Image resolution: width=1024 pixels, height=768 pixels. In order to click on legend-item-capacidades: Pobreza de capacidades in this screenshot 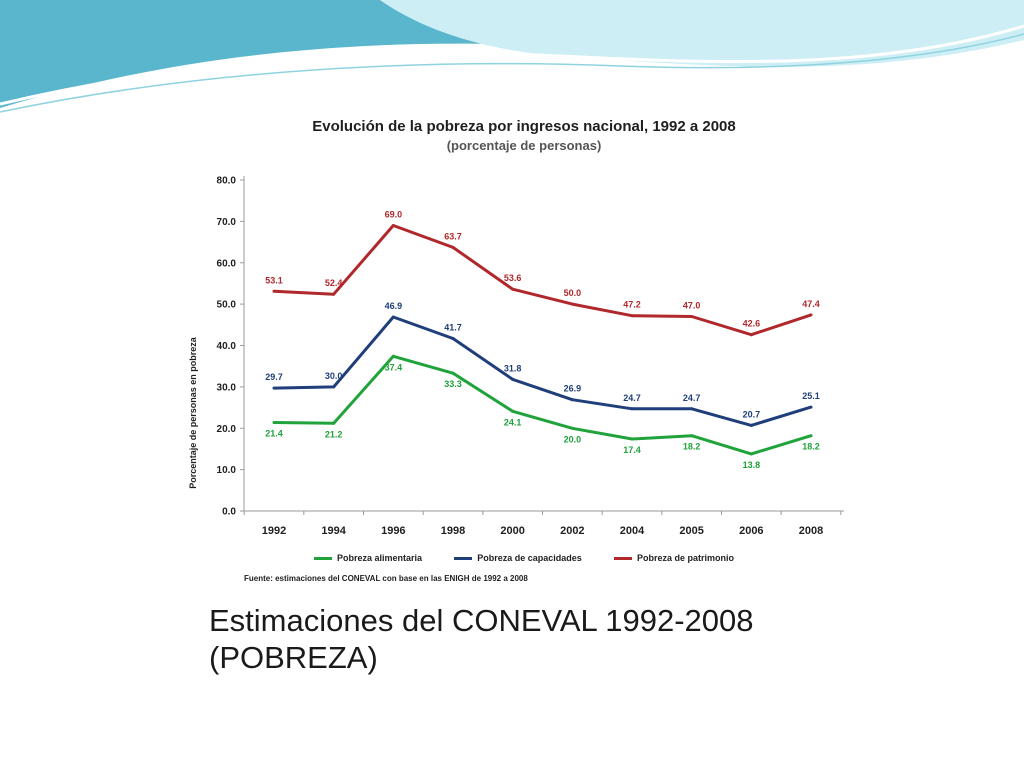, I will do `click(518, 558)`.